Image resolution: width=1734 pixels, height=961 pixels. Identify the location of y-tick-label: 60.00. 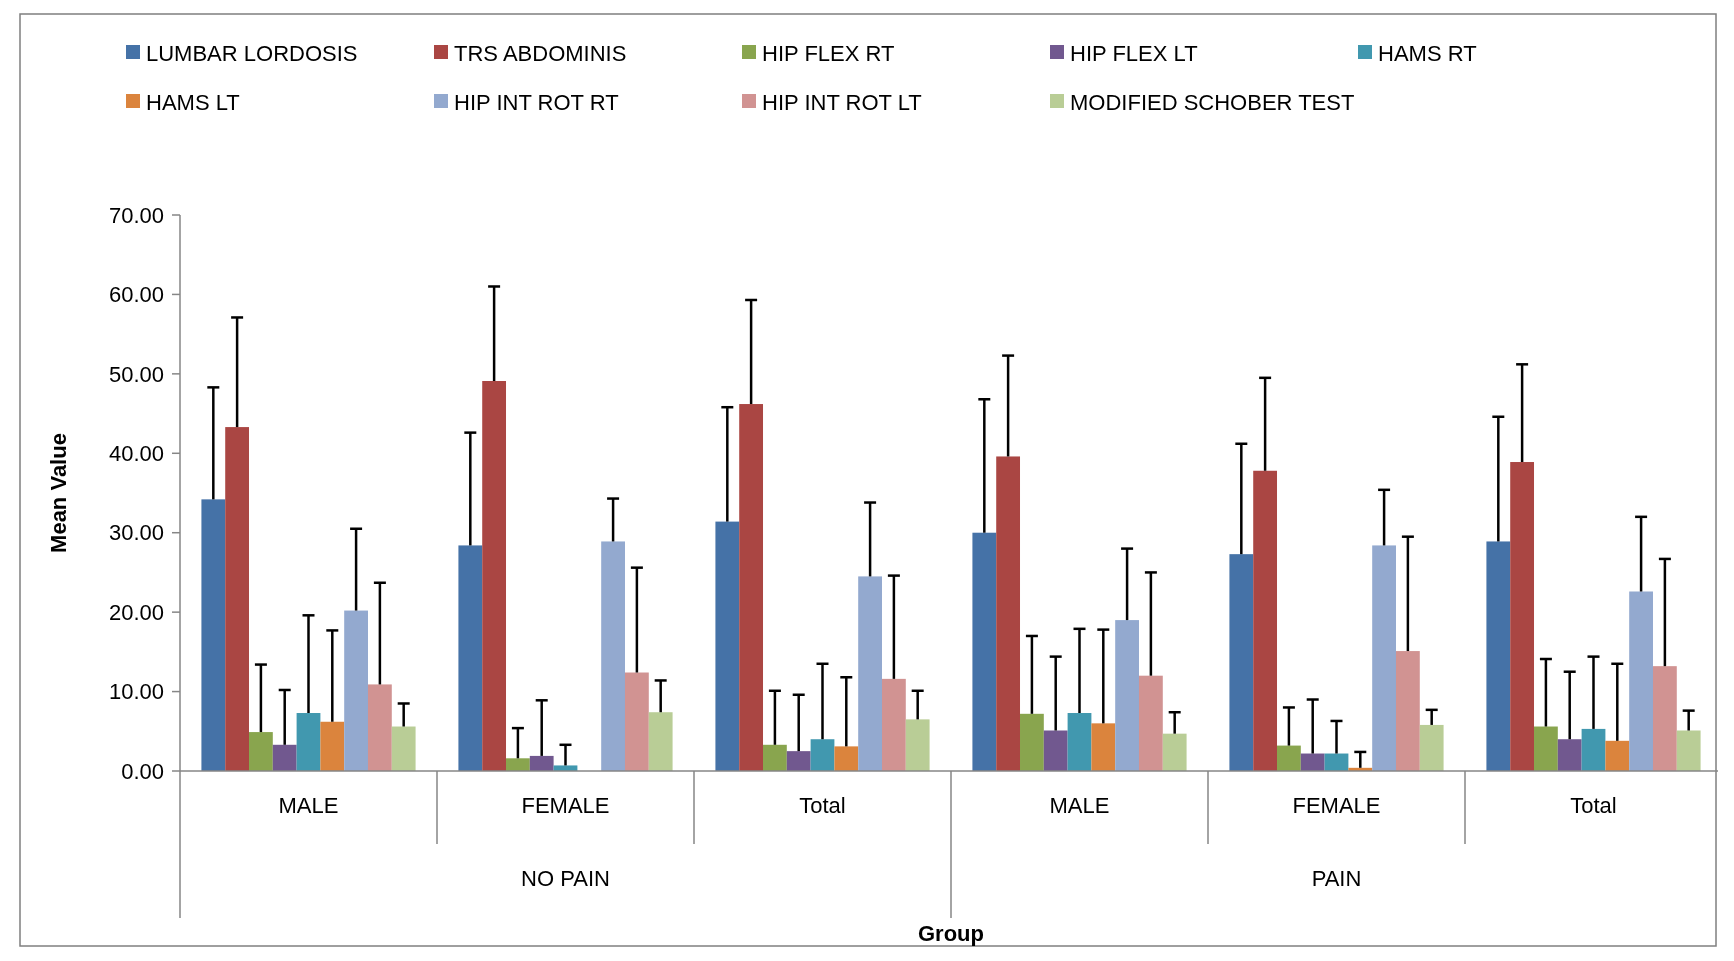
(136, 295).